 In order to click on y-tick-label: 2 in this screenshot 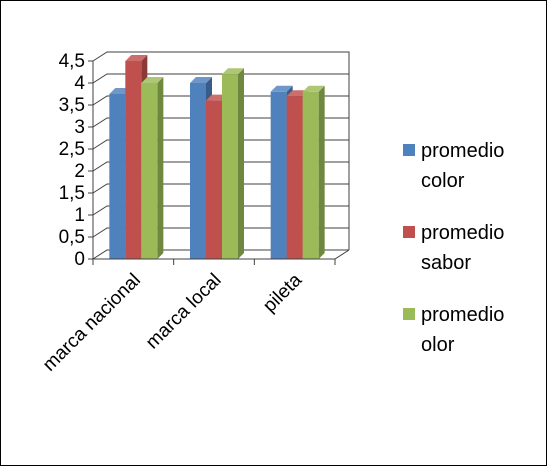, I will do `click(79, 171)`.